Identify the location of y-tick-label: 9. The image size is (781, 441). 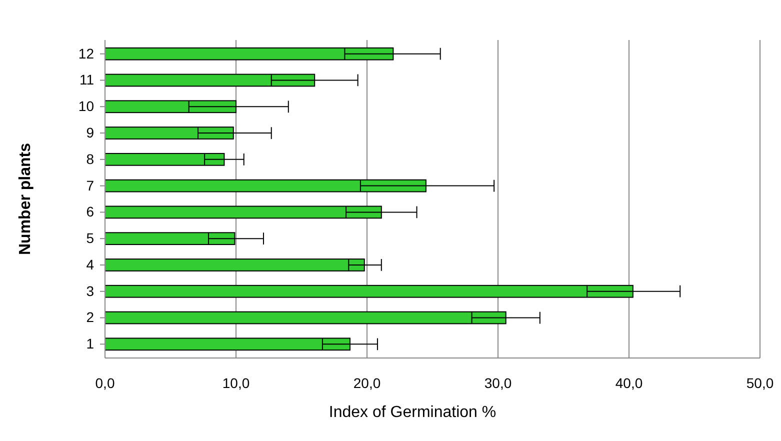
(90, 132).